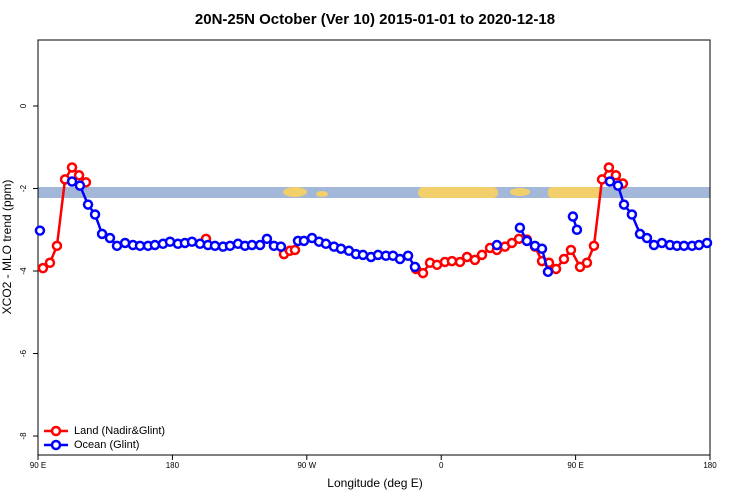  I want to click on y-tick-label: -4, so click(23, 271).